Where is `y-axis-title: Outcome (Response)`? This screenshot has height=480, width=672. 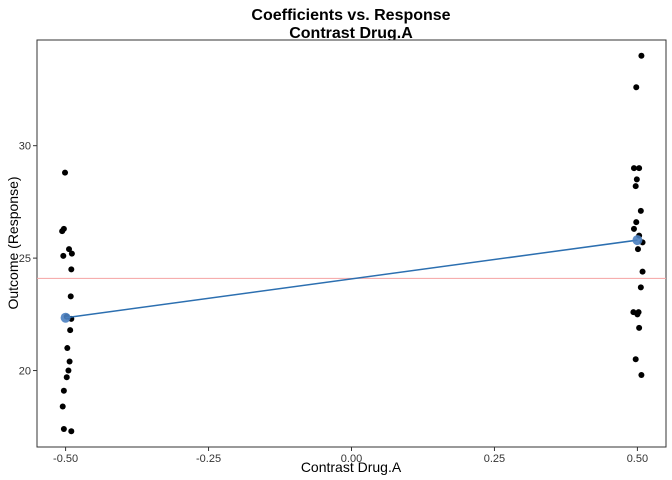
y-axis-title: Outcome (Response) is located at coordinates (13, 242).